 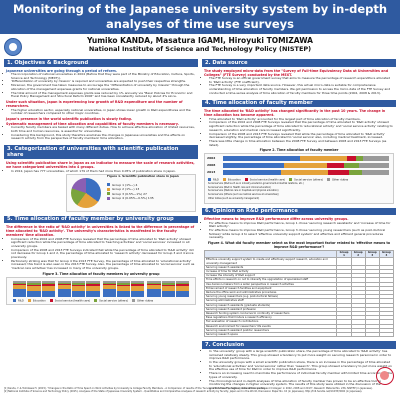 What do you see at coordinates (299, 173) in the screenshot?
I see `bar-row: 2013` at bounding box center [299, 173].